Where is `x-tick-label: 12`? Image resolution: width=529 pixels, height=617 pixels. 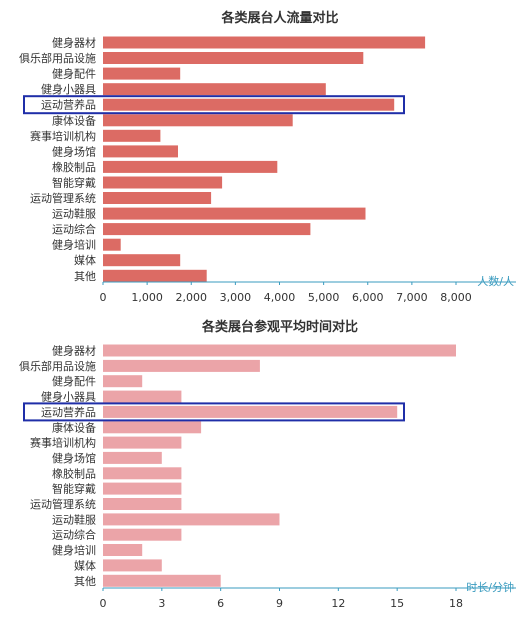 x-tick-label: 12 is located at coordinates (338, 603).